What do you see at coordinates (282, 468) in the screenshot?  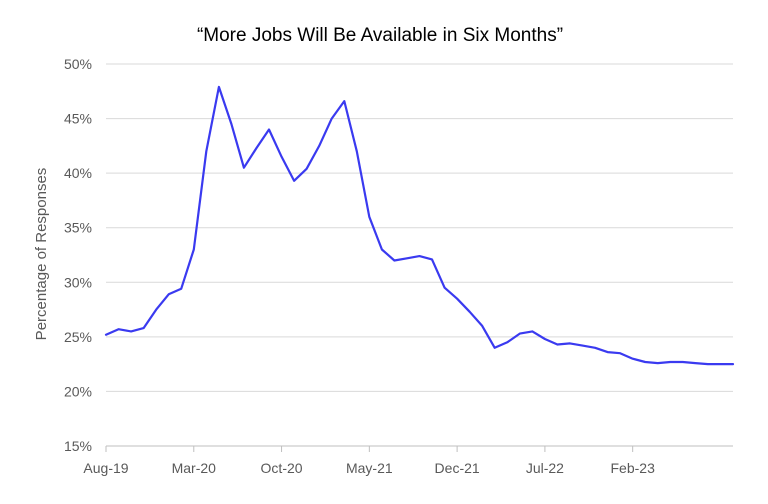 I see `x-tick-label: Oct-20` at bounding box center [282, 468].